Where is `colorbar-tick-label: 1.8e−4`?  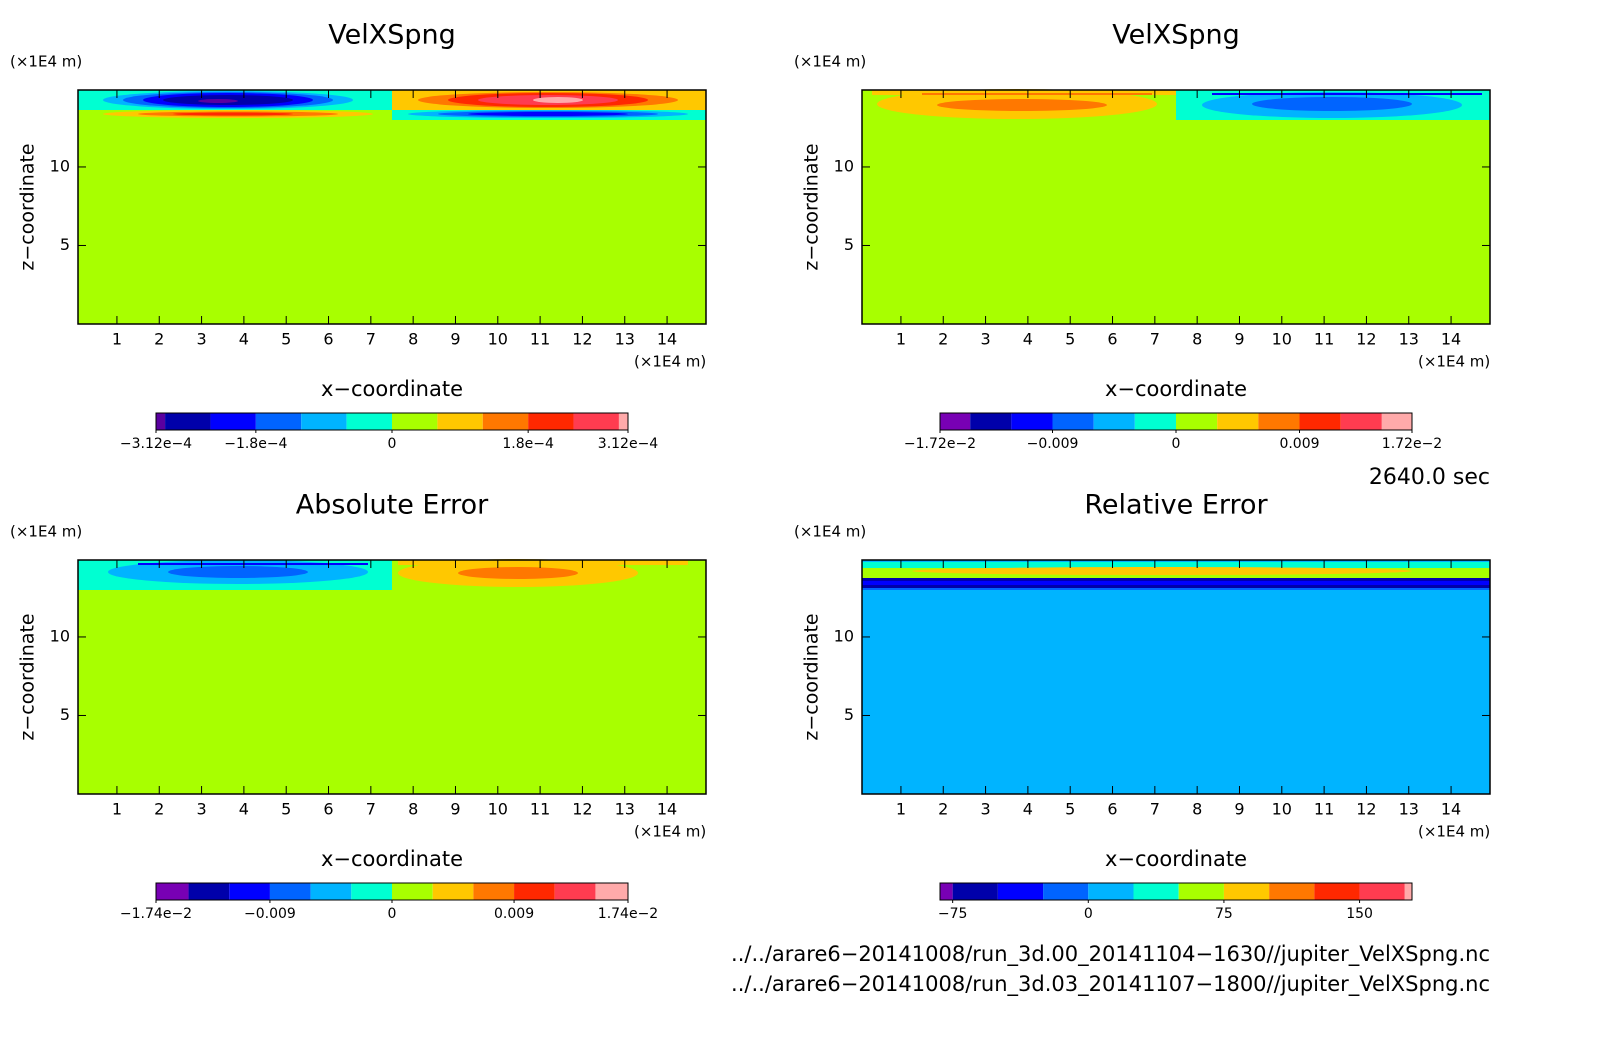 colorbar-tick-label: 1.8e−4 is located at coordinates (528, 444).